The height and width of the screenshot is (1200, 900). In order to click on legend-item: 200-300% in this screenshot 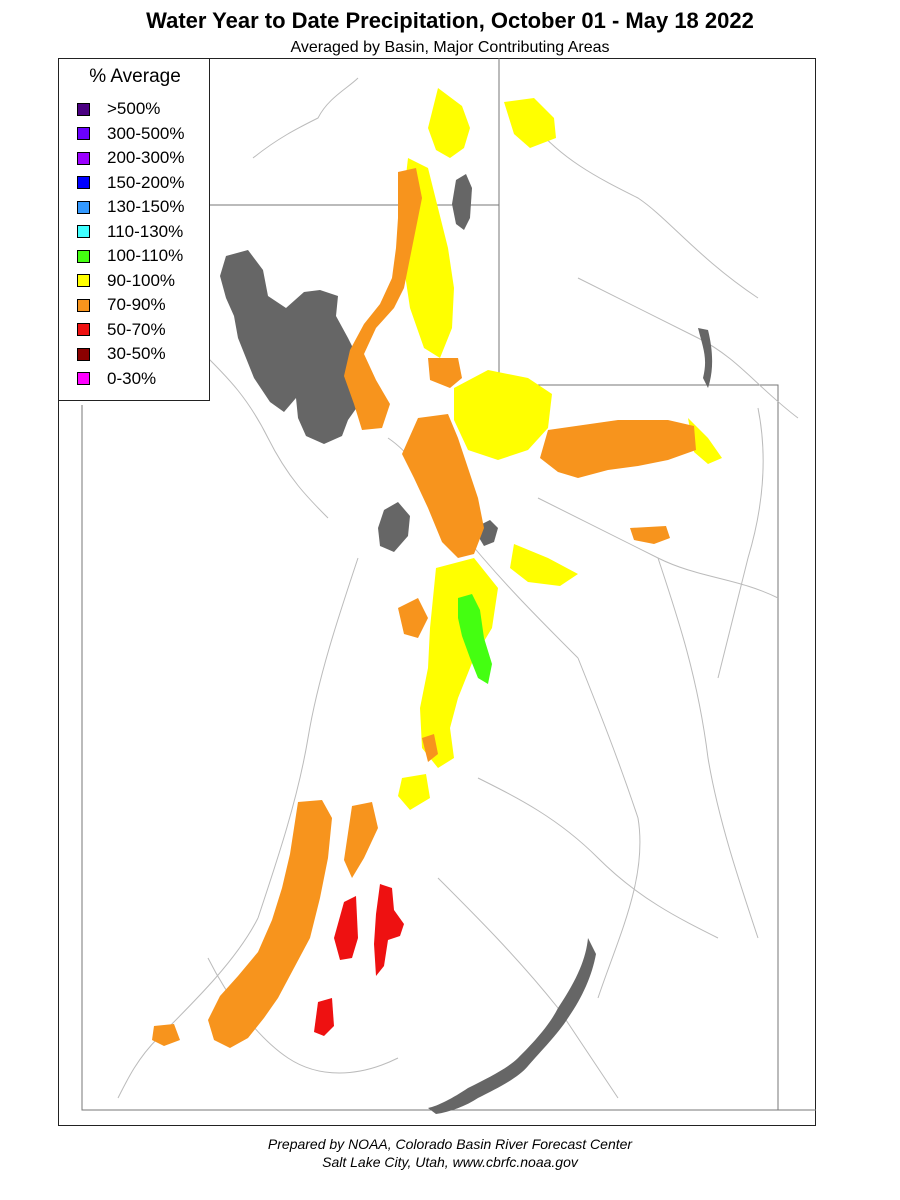, I will do `click(131, 158)`.